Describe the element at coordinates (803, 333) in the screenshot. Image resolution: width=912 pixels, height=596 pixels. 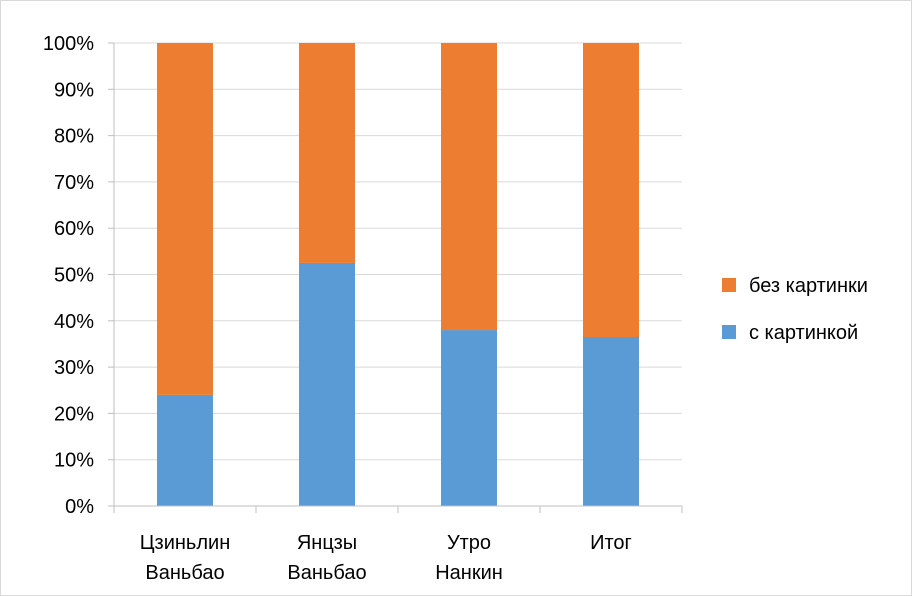
I see `legend-label: с картинкой` at that location.